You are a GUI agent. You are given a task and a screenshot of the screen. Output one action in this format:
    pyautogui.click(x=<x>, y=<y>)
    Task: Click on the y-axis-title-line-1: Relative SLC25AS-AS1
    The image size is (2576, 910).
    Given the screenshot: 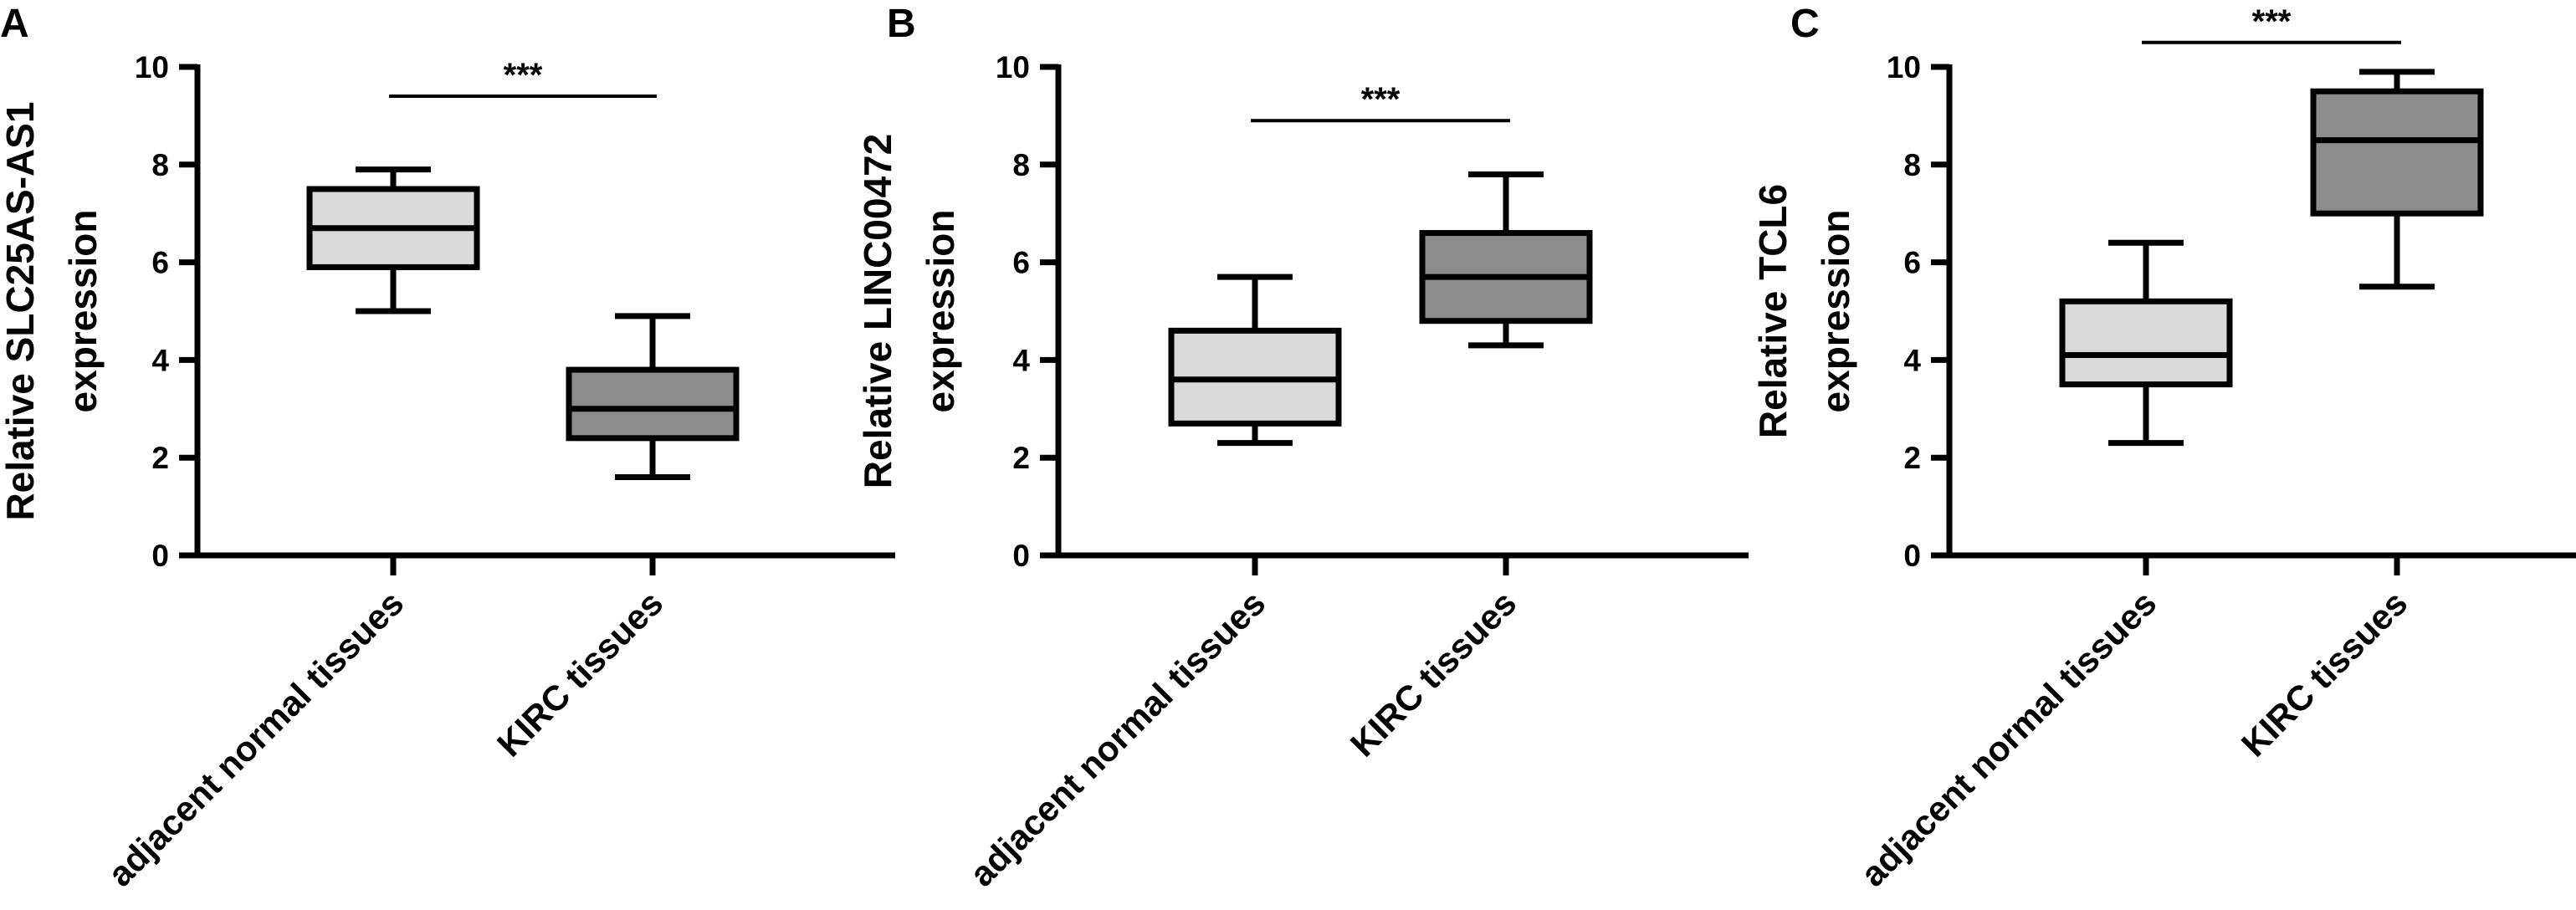 What is the action you would take?
    pyautogui.click(x=21, y=310)
    